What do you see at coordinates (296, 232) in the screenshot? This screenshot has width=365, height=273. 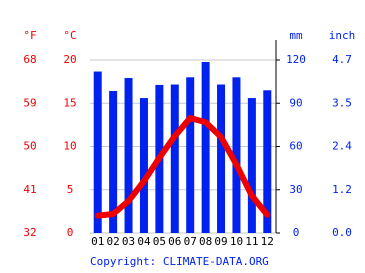 I see `mm-tick-label: 0` at bounding box center [296, 232].